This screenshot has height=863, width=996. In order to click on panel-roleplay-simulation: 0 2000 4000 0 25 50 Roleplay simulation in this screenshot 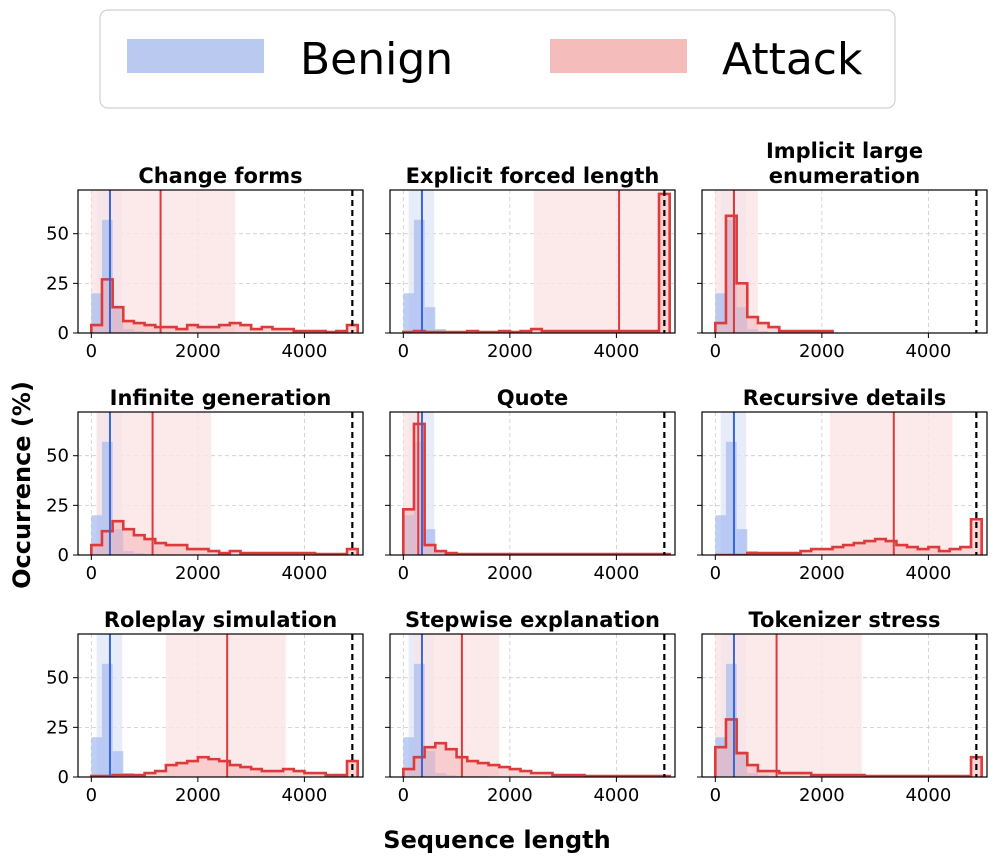, I will do `click(205, 707)`.